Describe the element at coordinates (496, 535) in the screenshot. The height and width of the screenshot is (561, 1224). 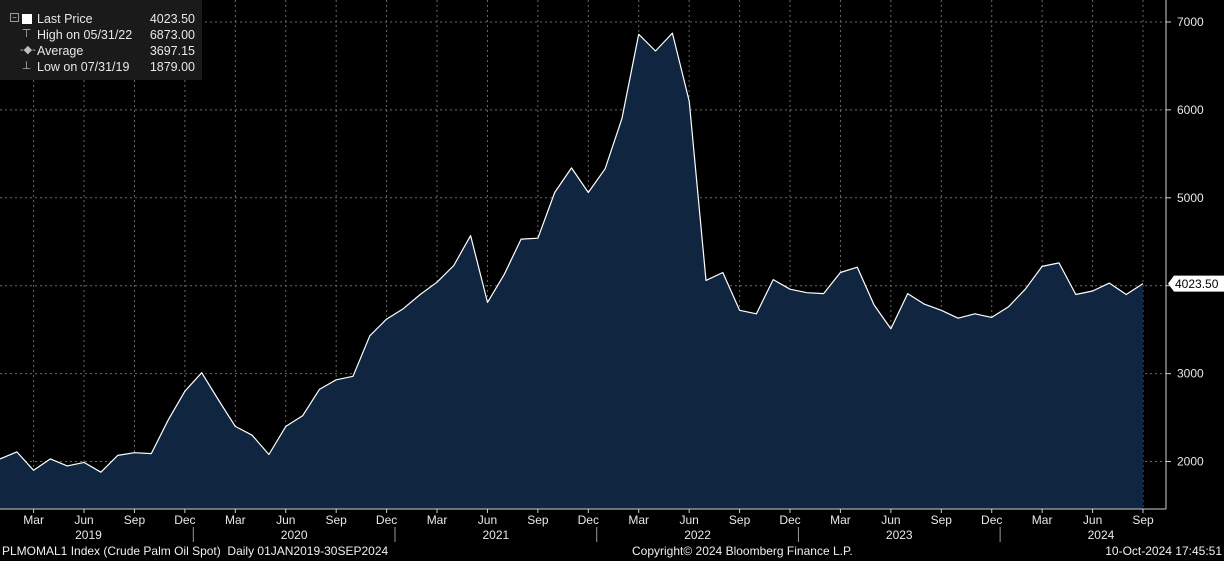
I see `x-year-label: 2021` at that location.